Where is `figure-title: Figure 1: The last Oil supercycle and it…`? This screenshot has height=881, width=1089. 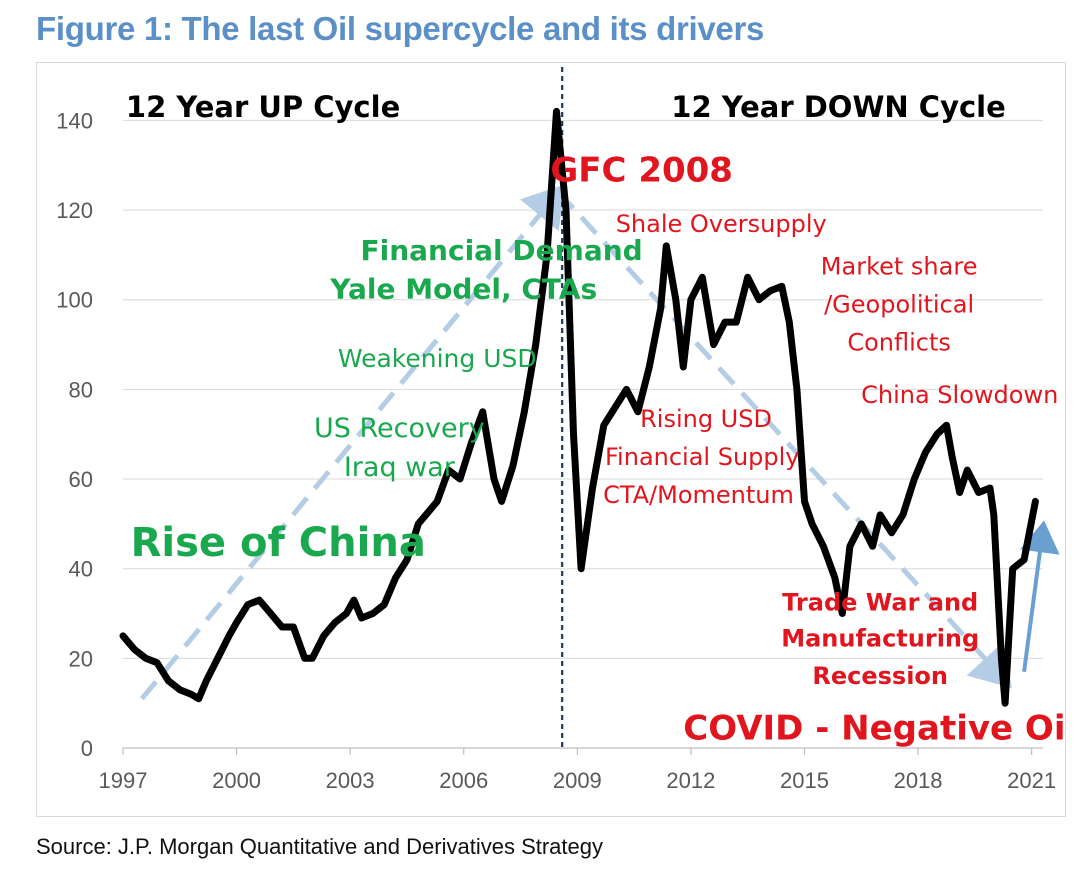 figure-title: Figure 1: The last Oil supercycle and it… is located at coordinates (400, 28).